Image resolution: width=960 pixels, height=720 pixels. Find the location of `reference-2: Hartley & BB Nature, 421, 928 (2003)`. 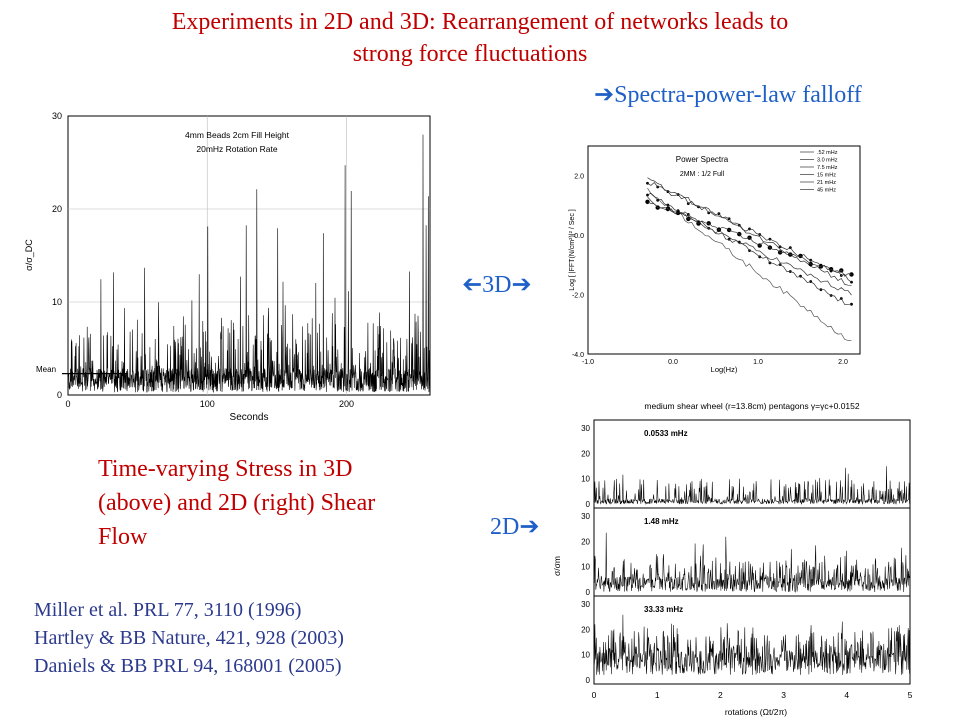

reference-2: Hartley & BB Nature, 421, 928 (2003) is located at coordinates (189, 638).